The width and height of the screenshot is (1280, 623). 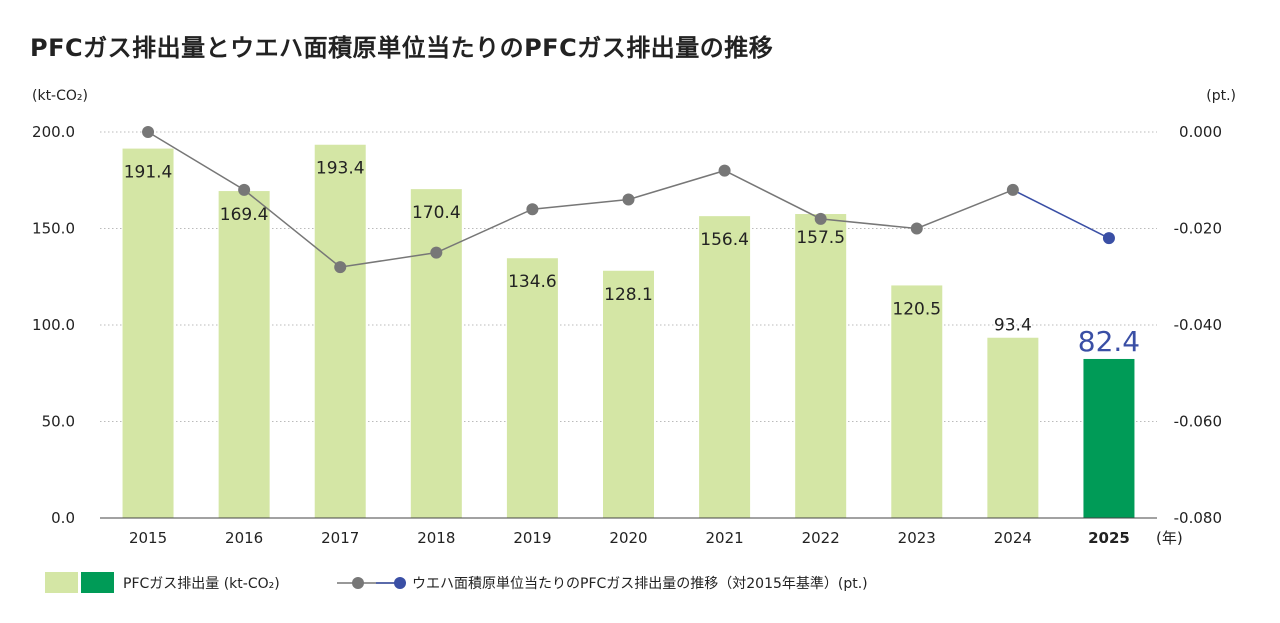 I want to click on legend-label-bar: PFCガス排出量 (kt-CO₂), so click(x=201, y=584).